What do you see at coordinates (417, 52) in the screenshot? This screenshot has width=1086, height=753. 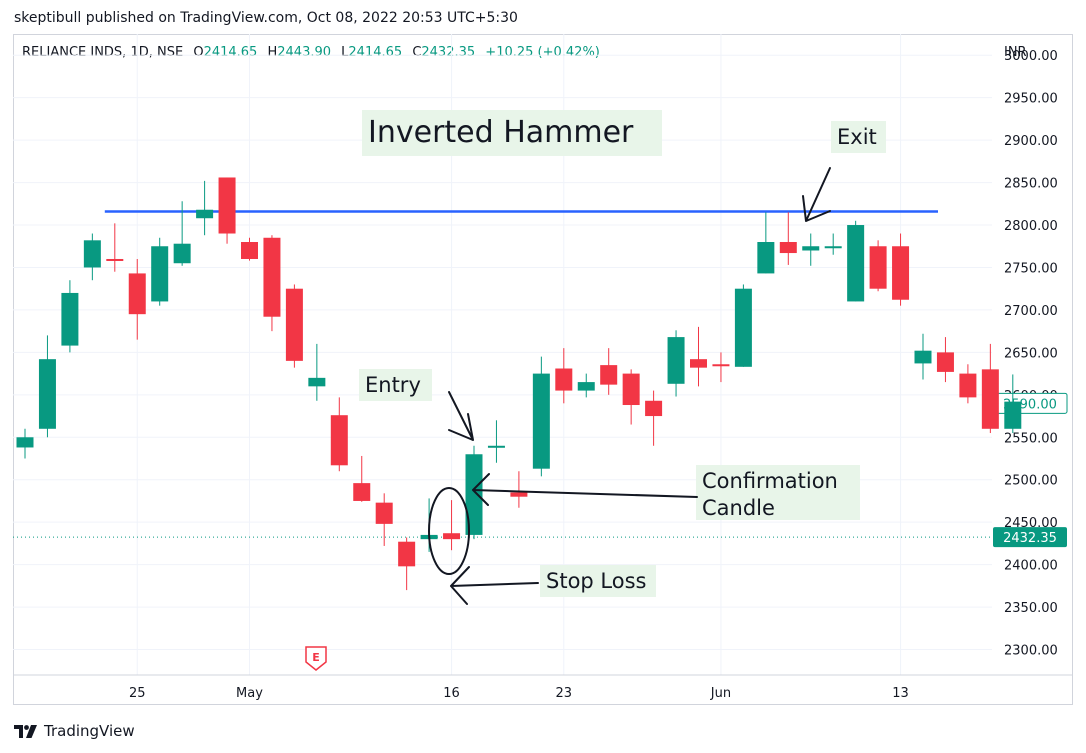 I see `close-label: C` at bounding box center [417, 52].